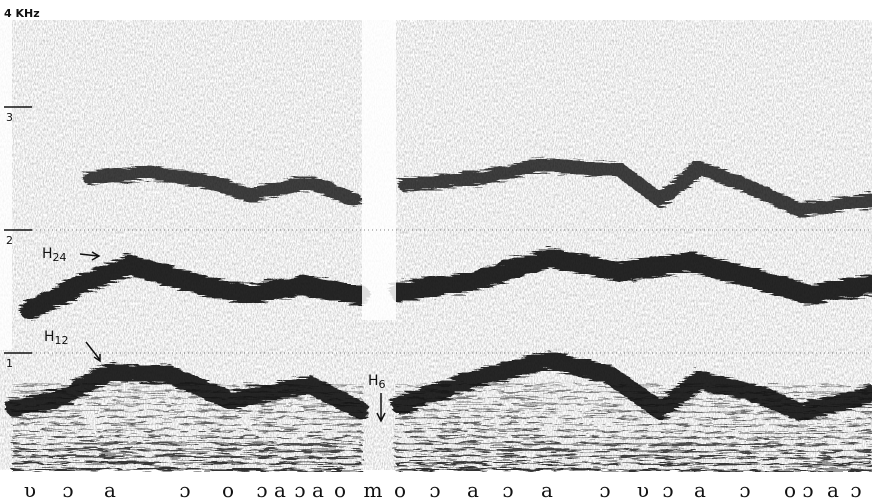 The height and width of the screenshot is (504, 872). What do you see at coordinates (6, 185) in the screenshot?
I see `left-margin` at bounding box center [6, 185].